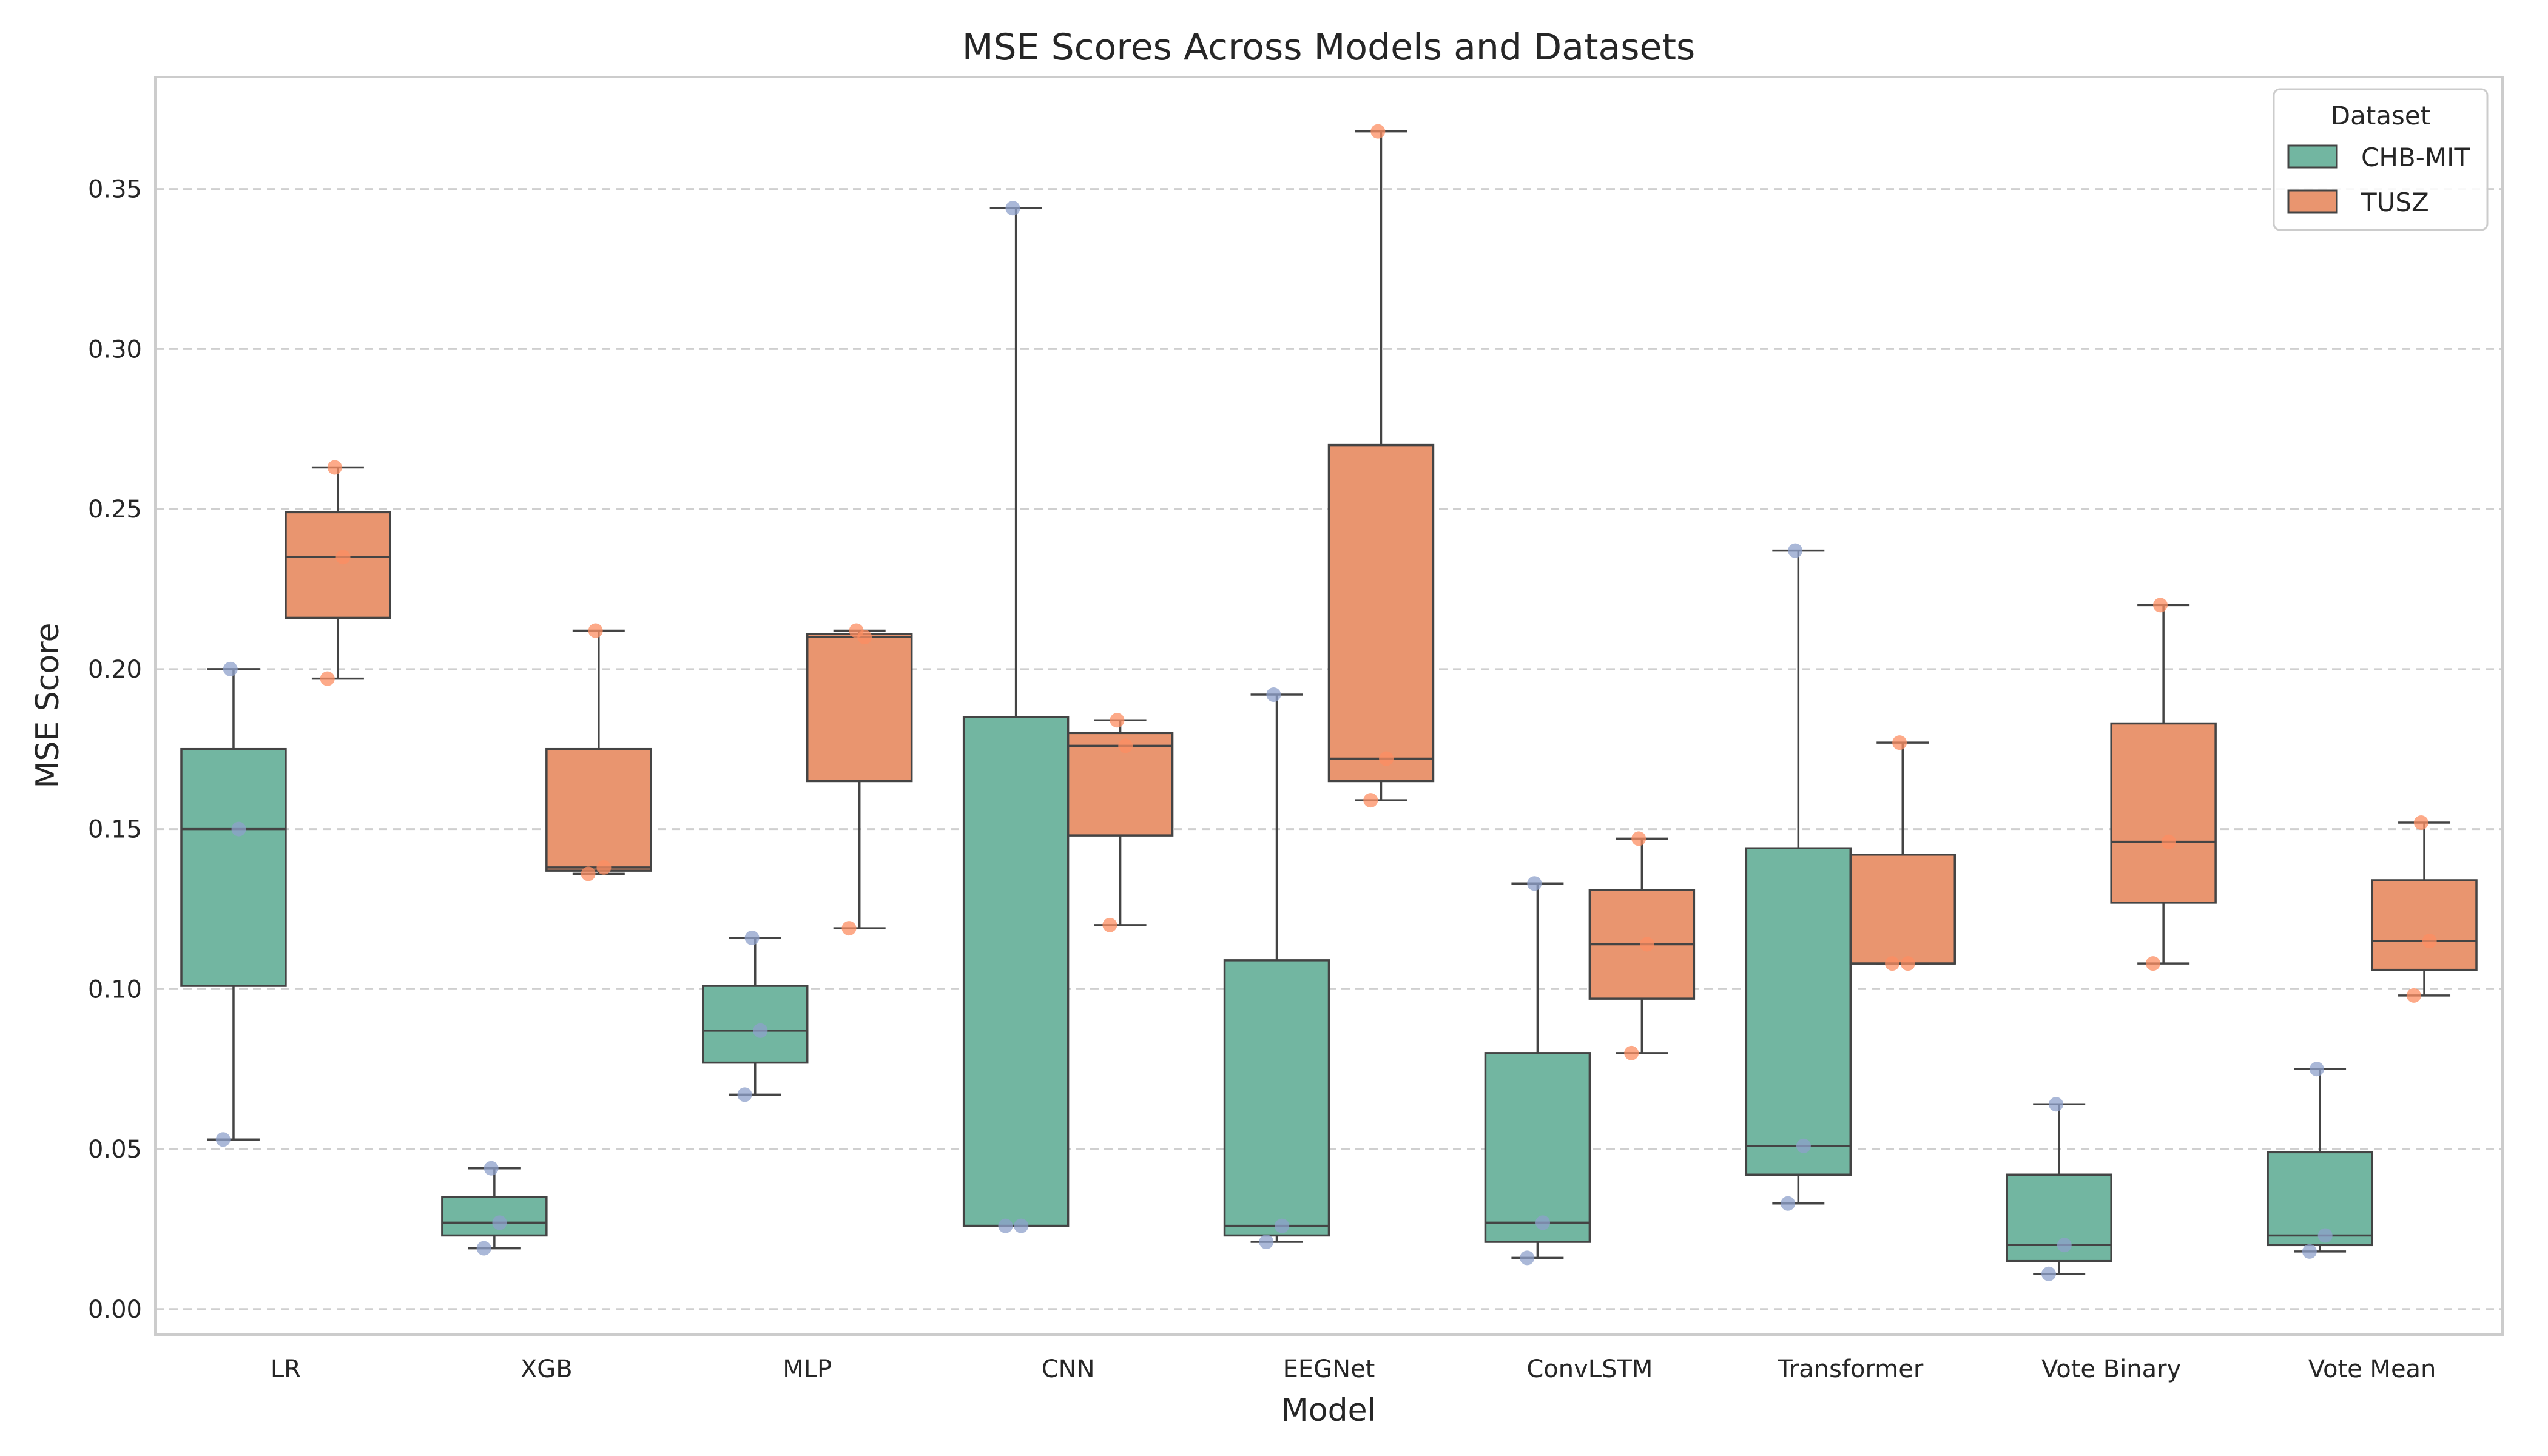  I want to click on box-group-mlp-tusz, so click(859, 779).